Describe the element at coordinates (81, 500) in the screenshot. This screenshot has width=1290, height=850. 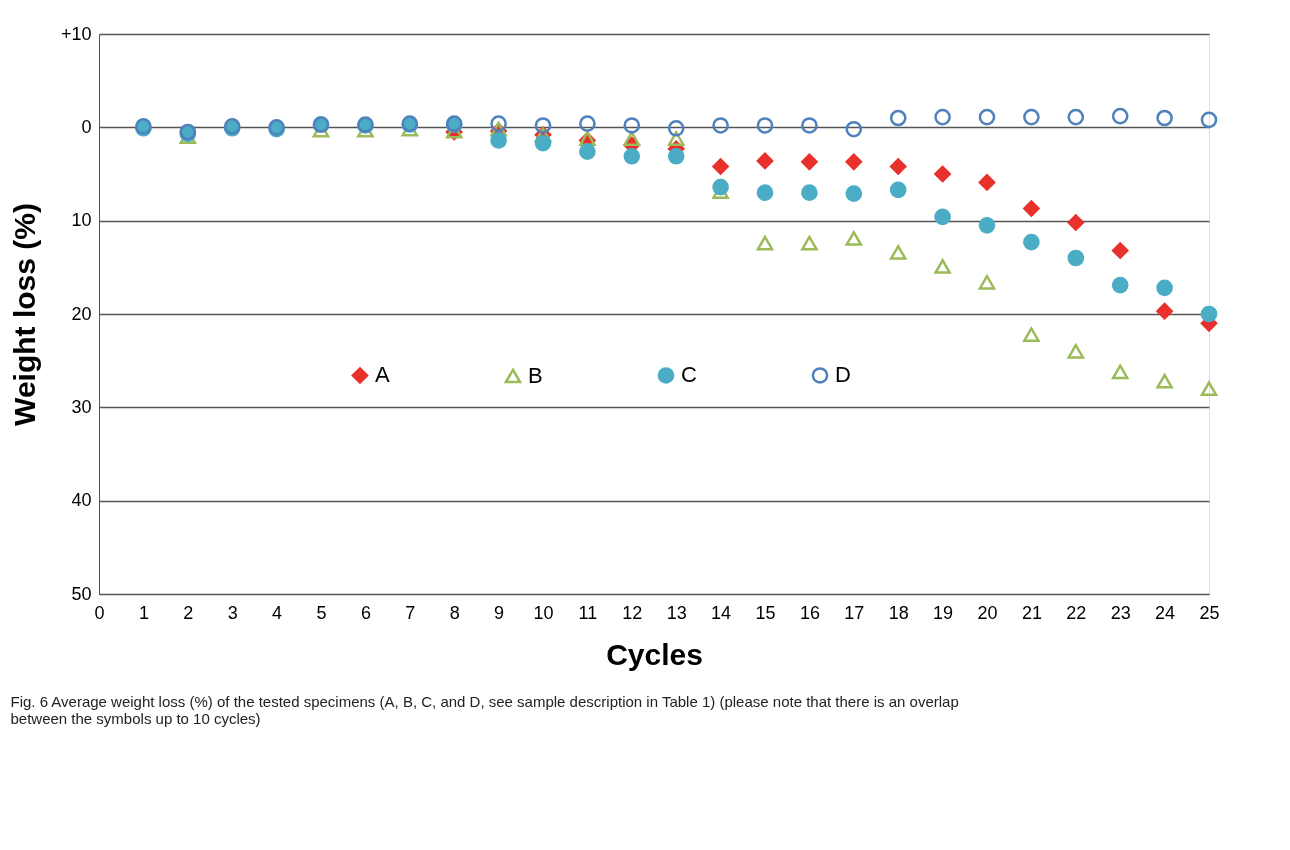
I see `y-tick-label: 40` at that location.